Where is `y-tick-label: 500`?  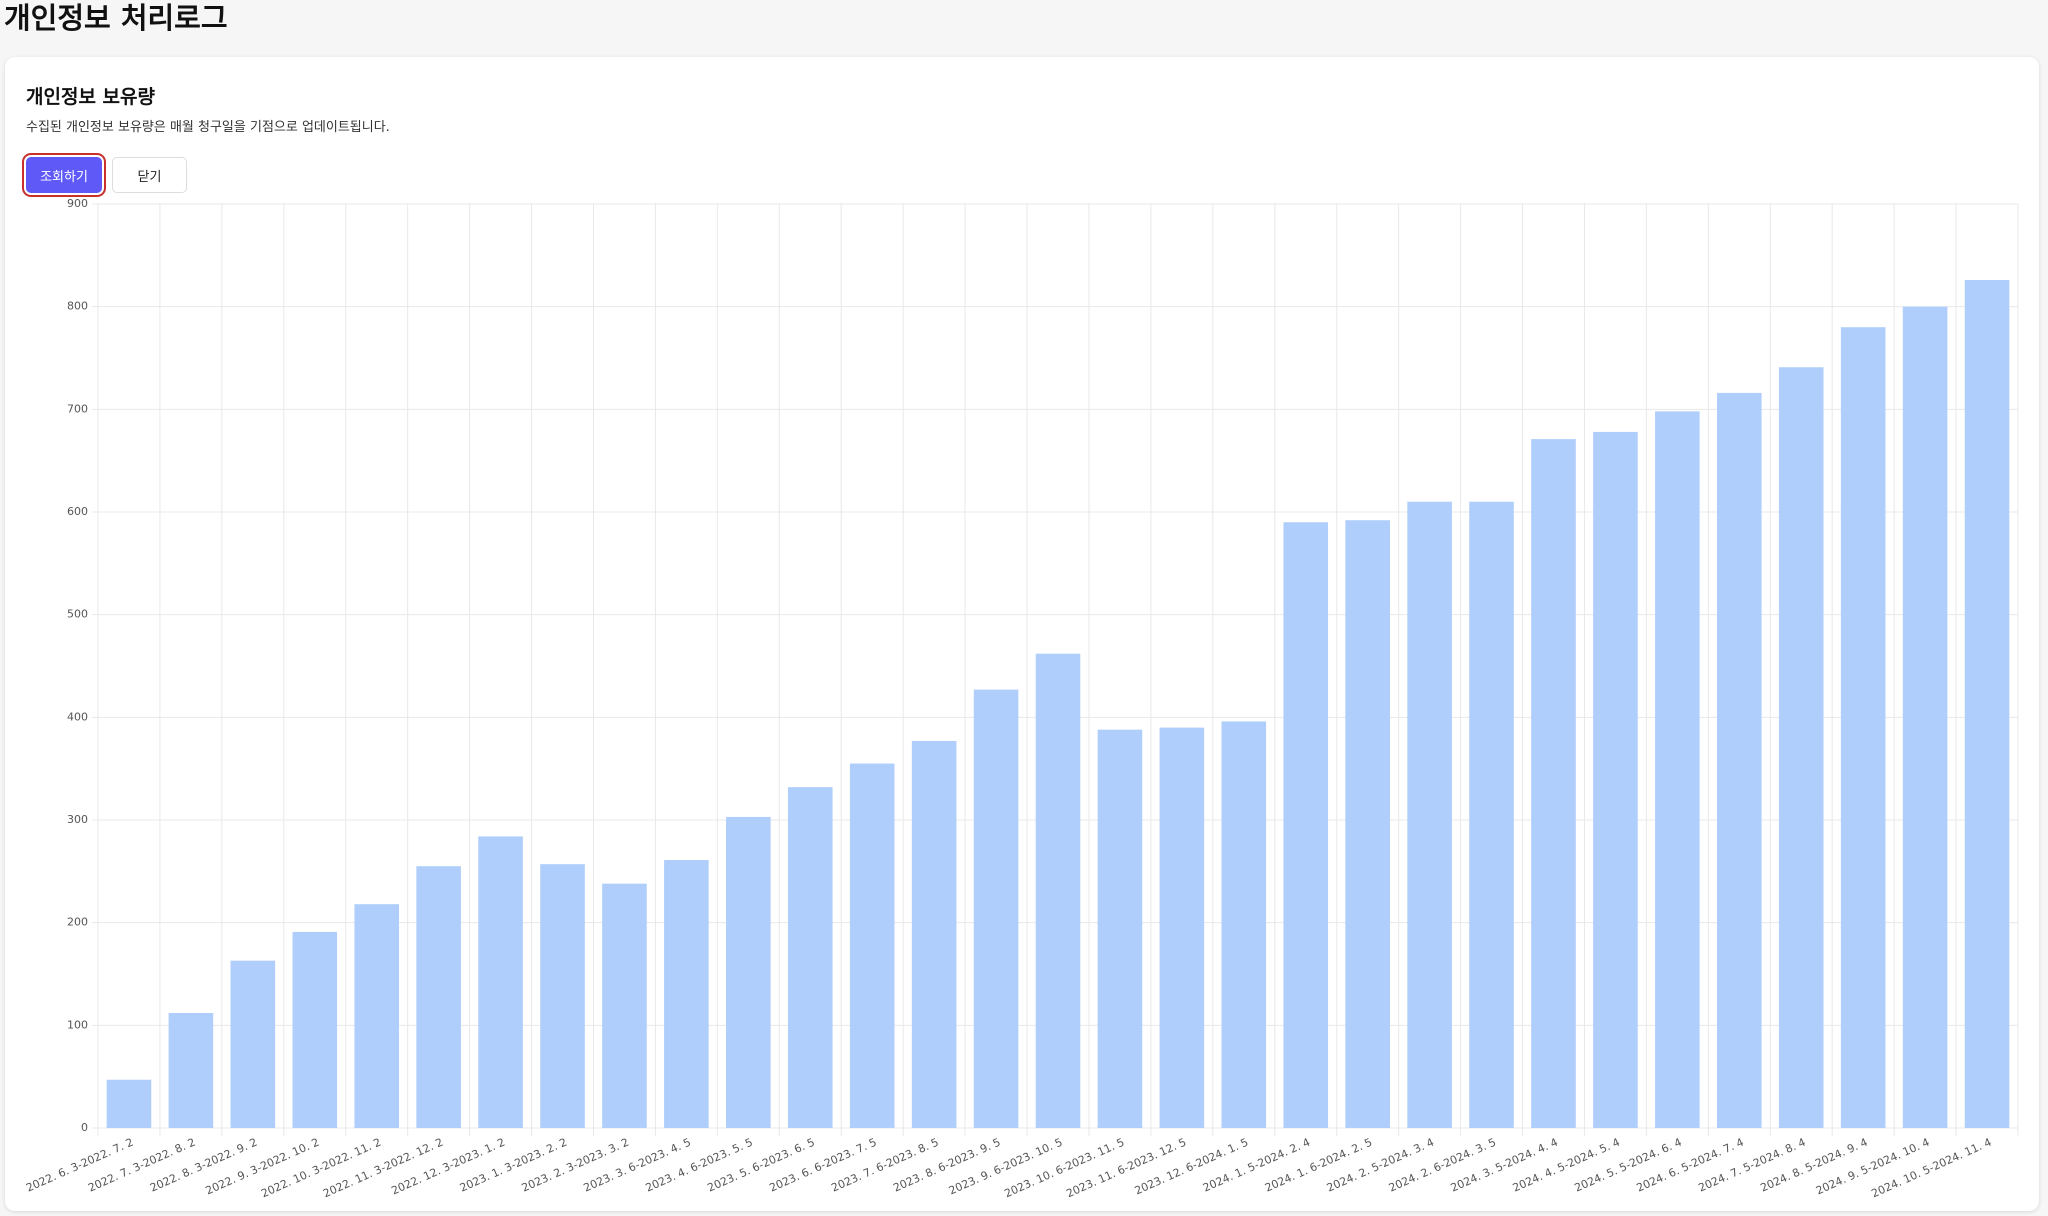 y-tick-label: 500 is located at coordinates (77, 614).